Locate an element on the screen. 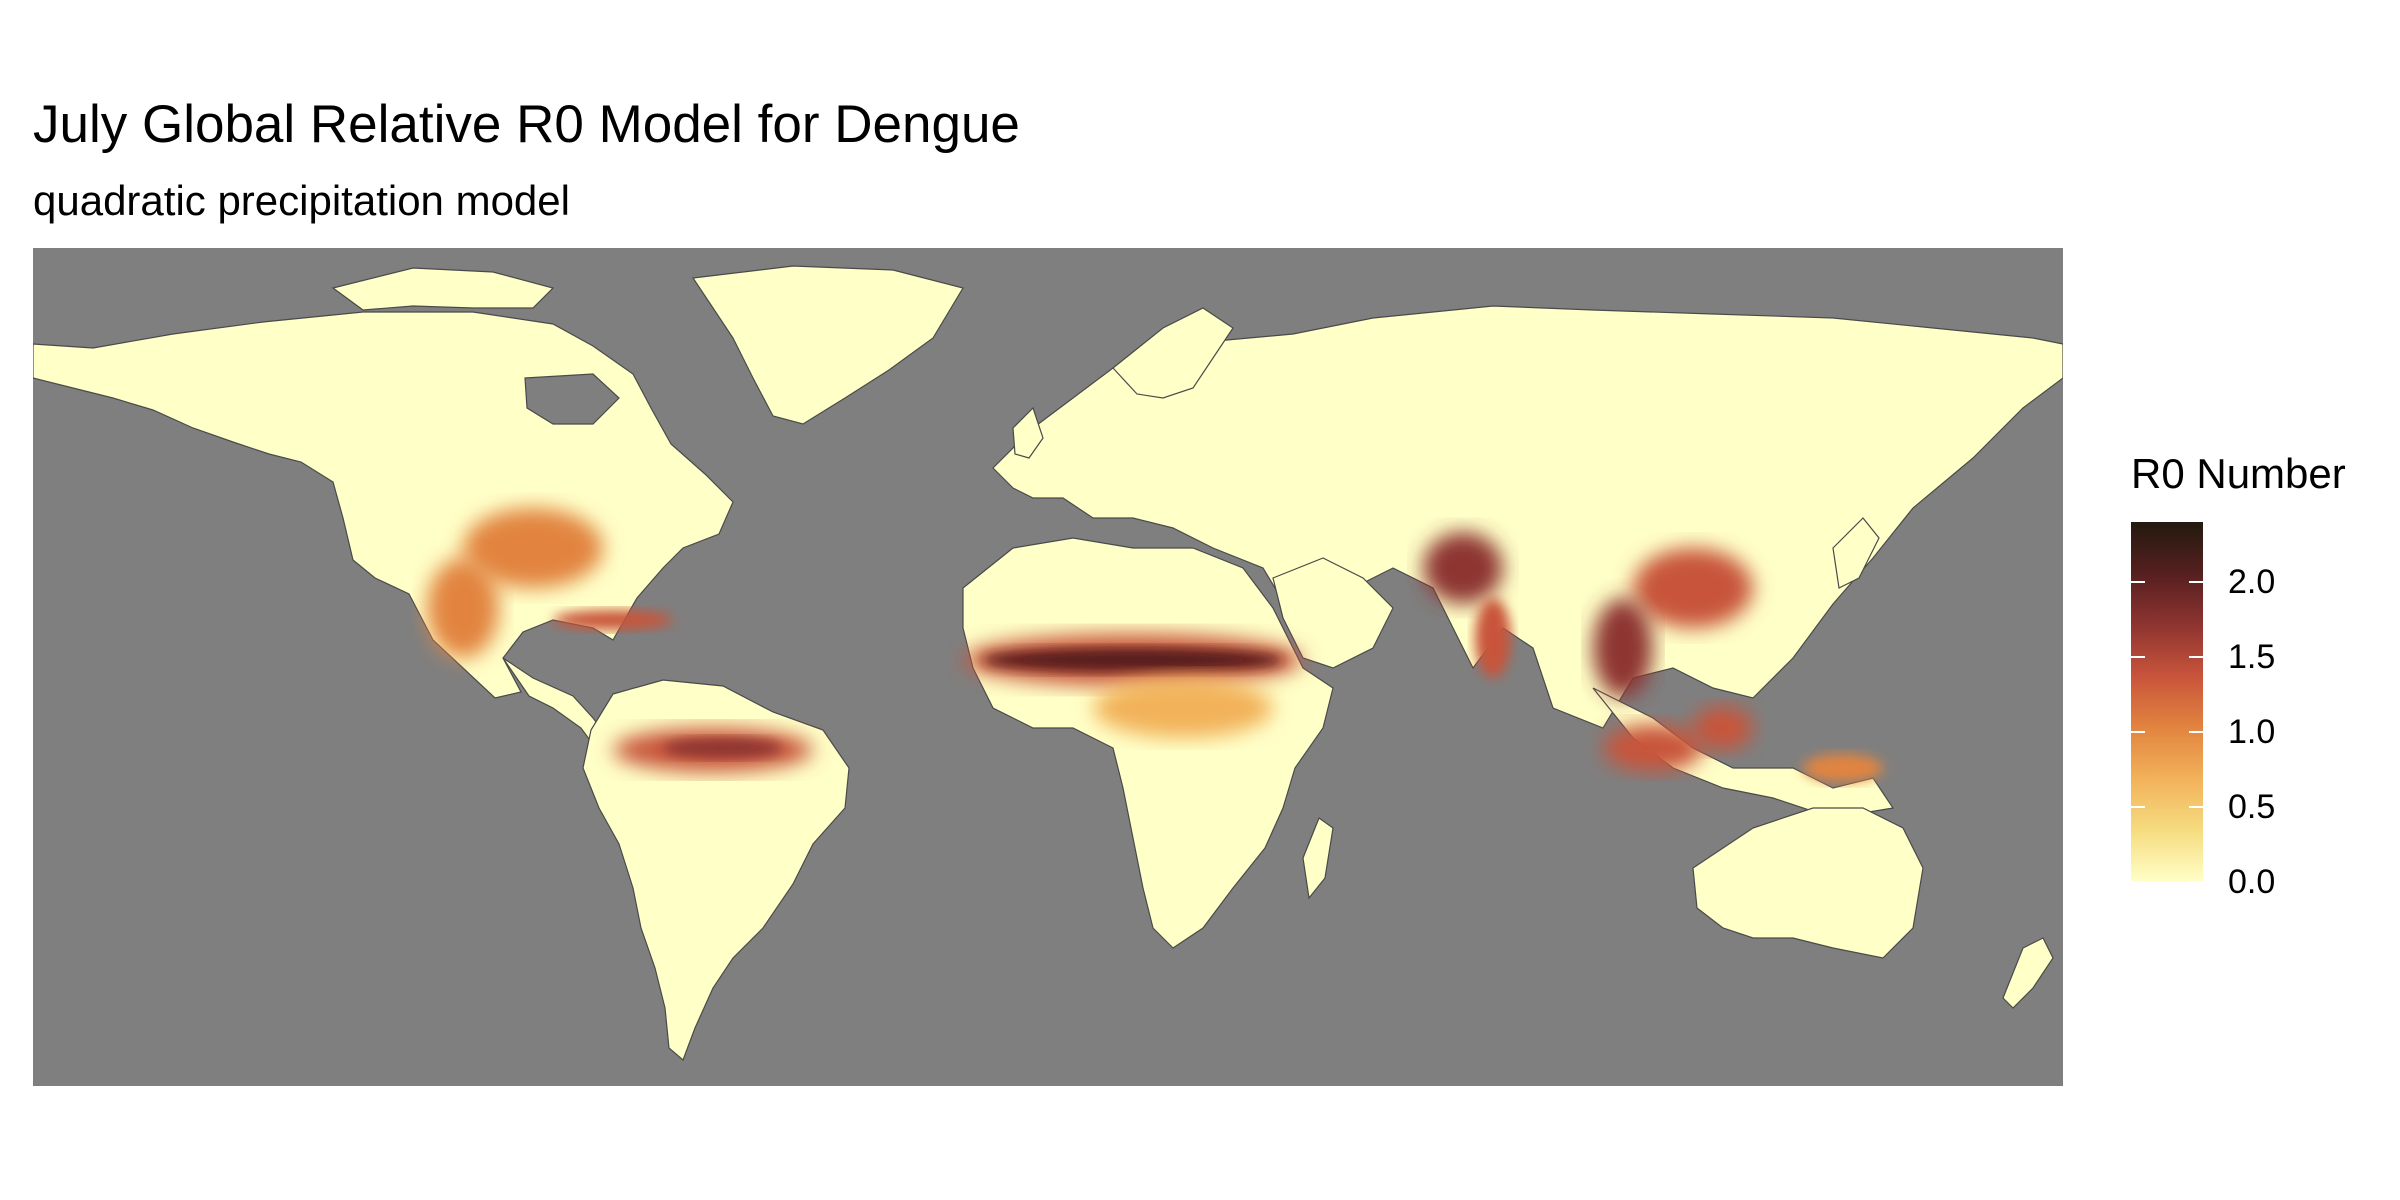 The height and width of the screenshot is (1200, 2400). hotspot-new-guinea is located at coordinates (1843, 768).